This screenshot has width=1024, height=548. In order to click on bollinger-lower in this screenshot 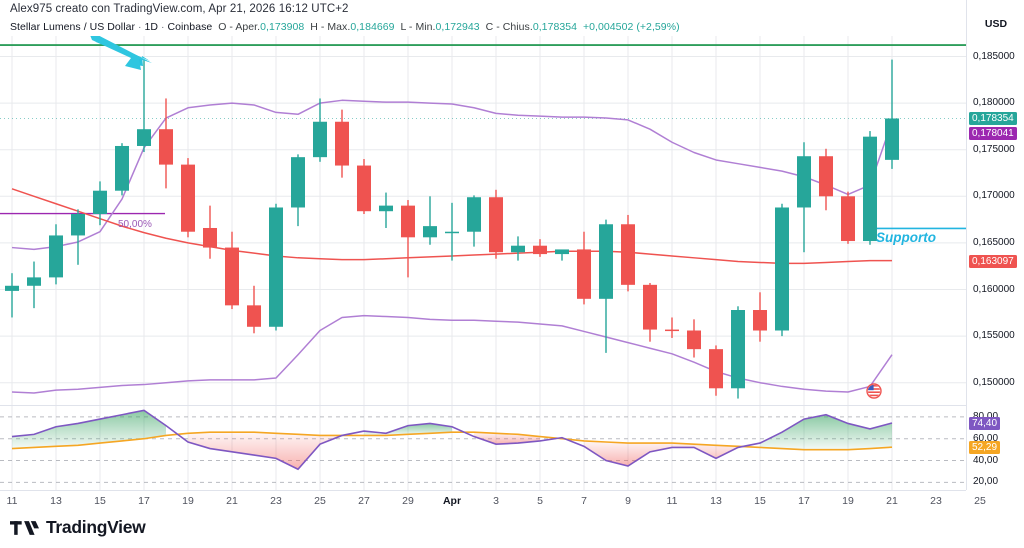, I will do `click(452, 354)`.